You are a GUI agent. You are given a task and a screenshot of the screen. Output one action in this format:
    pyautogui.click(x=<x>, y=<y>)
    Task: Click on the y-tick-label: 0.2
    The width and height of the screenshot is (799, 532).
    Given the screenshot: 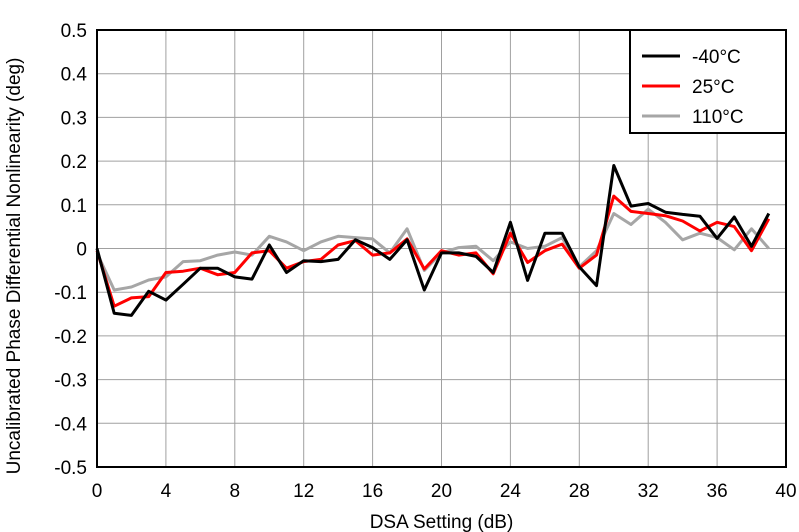 What is the action you would take?
    pyautogui.click(x=74, y=162)
    